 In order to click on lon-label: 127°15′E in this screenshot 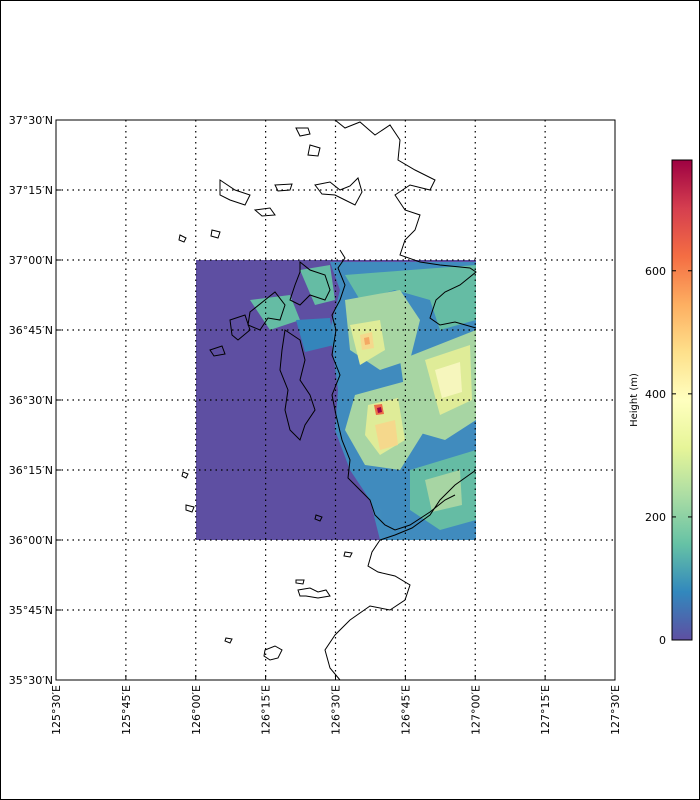, I will do `click(545, 710)`.